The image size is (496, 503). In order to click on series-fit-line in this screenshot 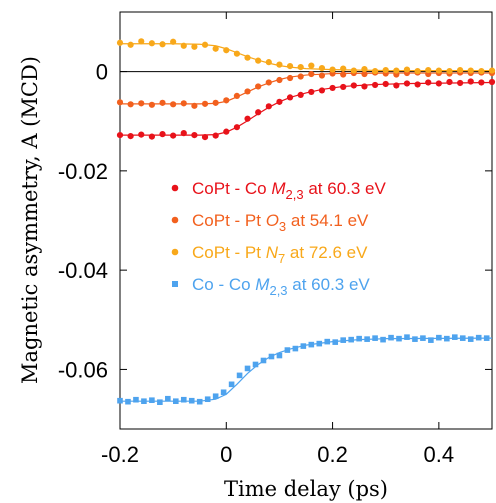, I will do `click(306, 108)`.